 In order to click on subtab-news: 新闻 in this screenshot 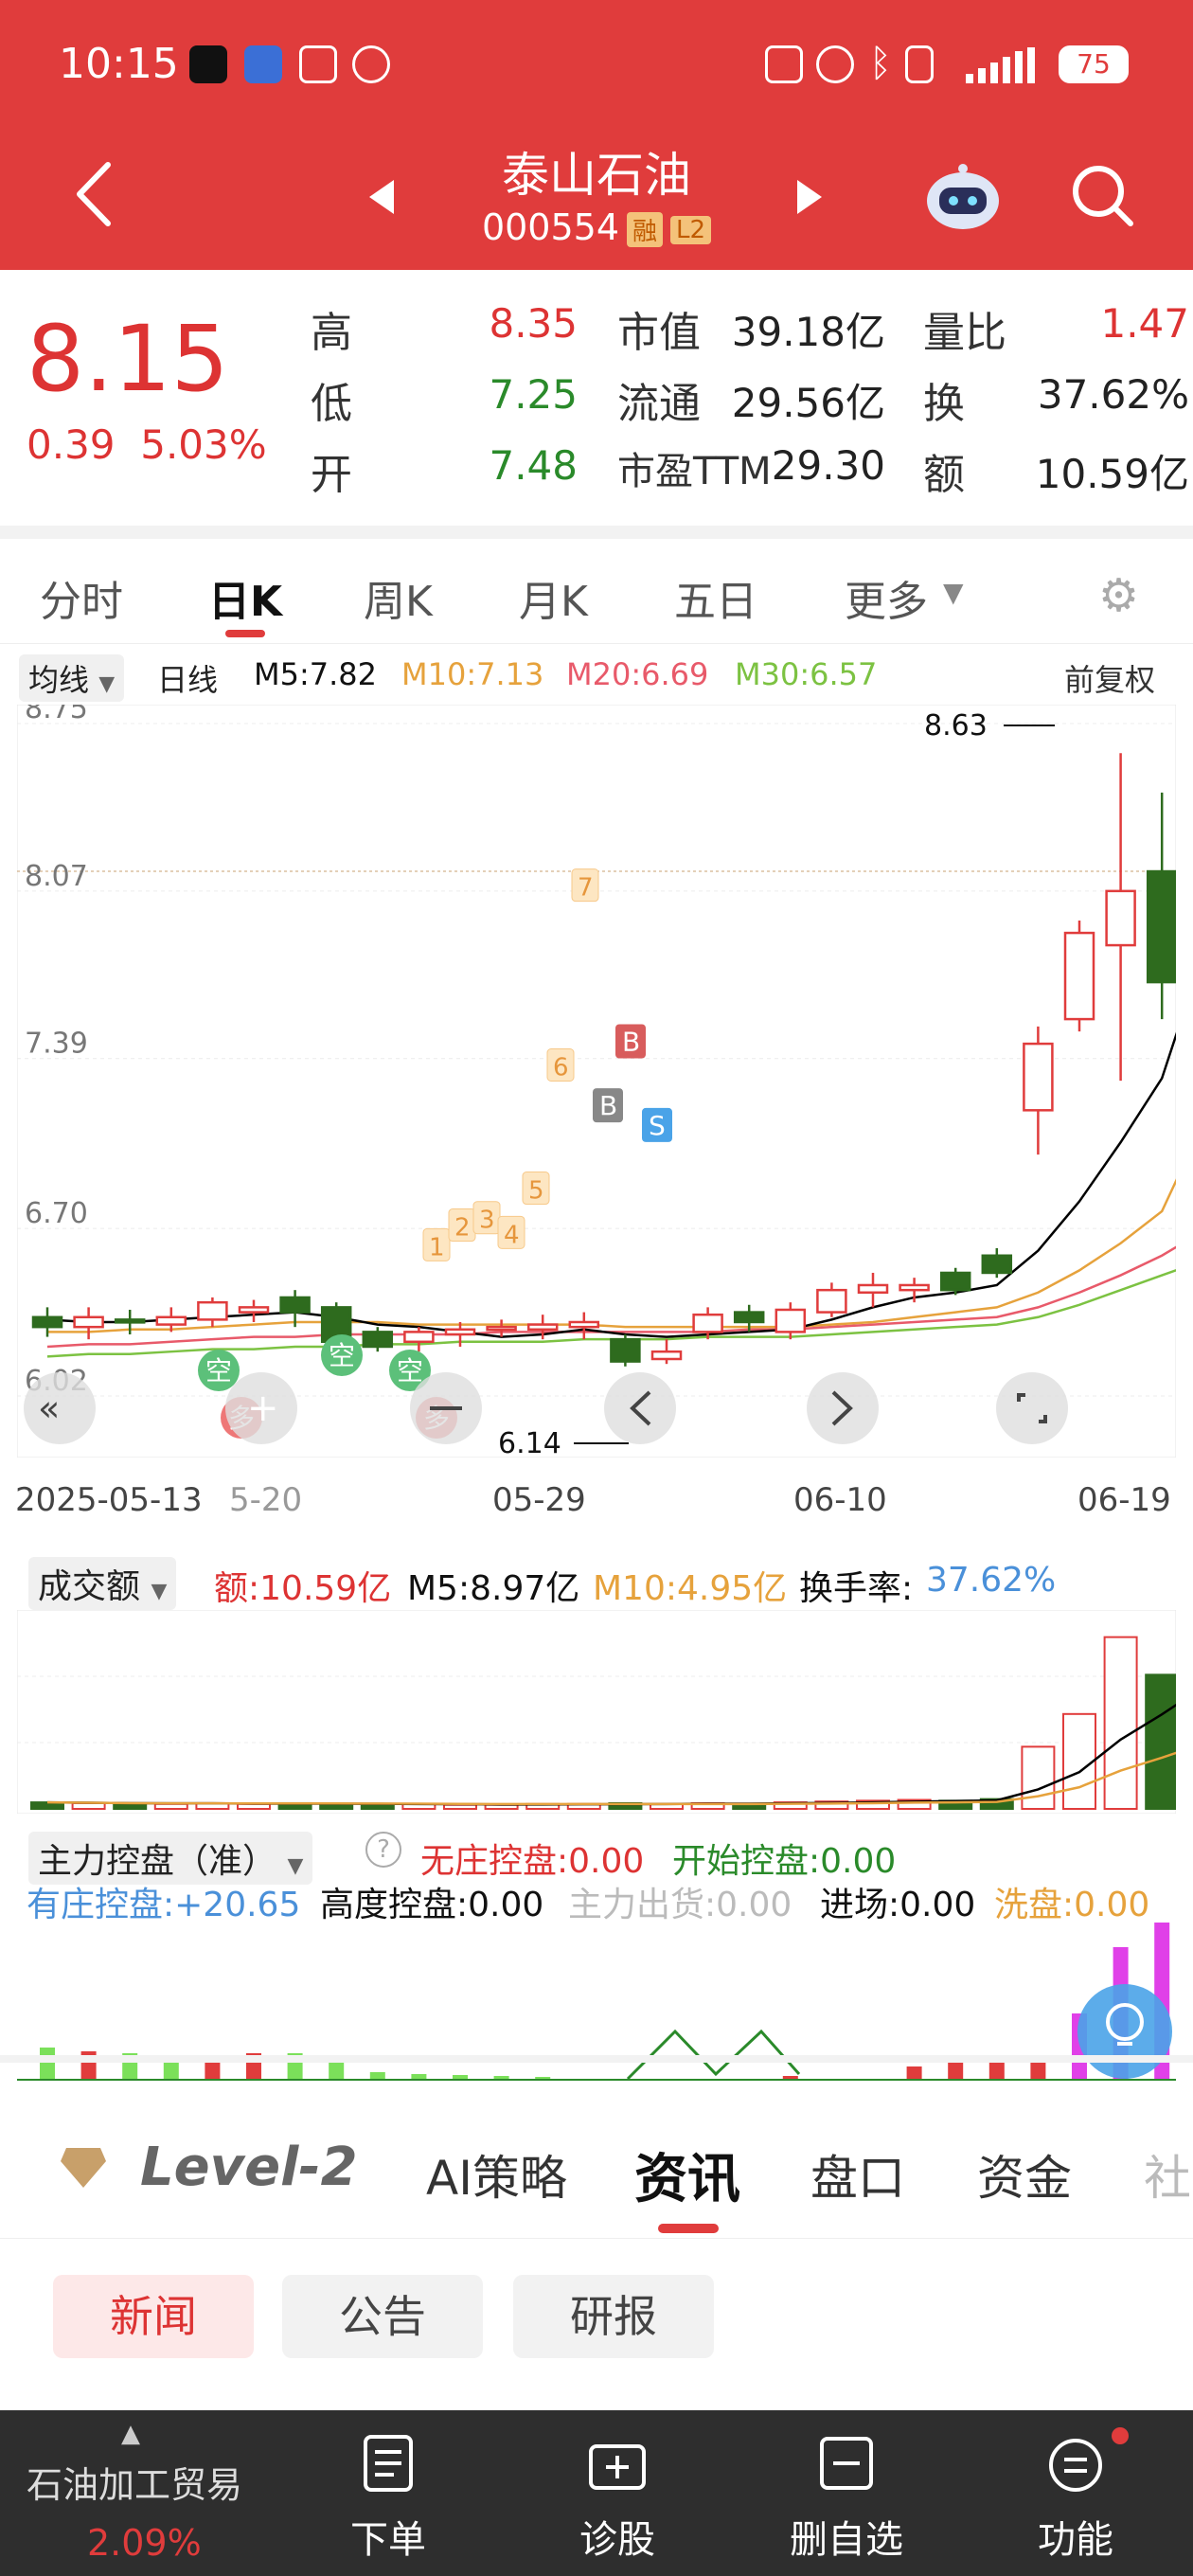, I will do `click(153, 2316)`.